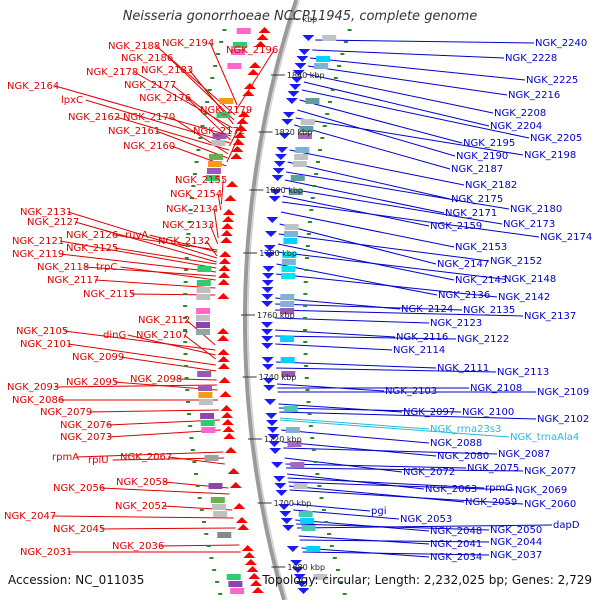 This screenshot has height=600, width=600. What do you see at coordinates (142, 482) in the screenshot?
I see `gene-label-left: NGK_2058` at bounding box center [142, 482].